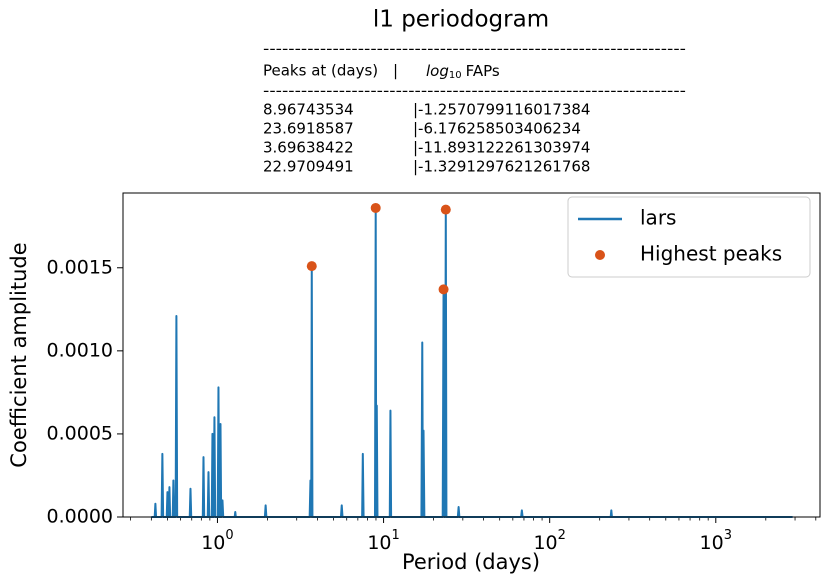 The image size is (830, 584). I want to click on x-tick-exponent: 0, so click(229, 535).